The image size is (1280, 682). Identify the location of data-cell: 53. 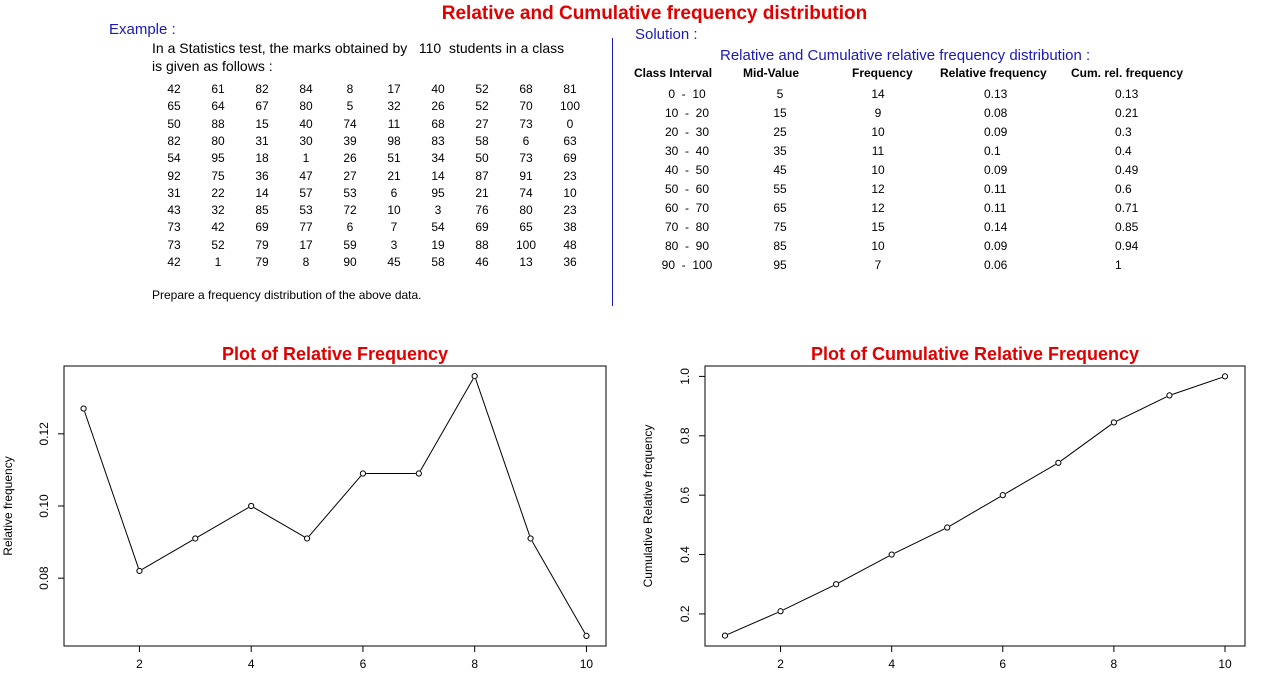
(350, 192).